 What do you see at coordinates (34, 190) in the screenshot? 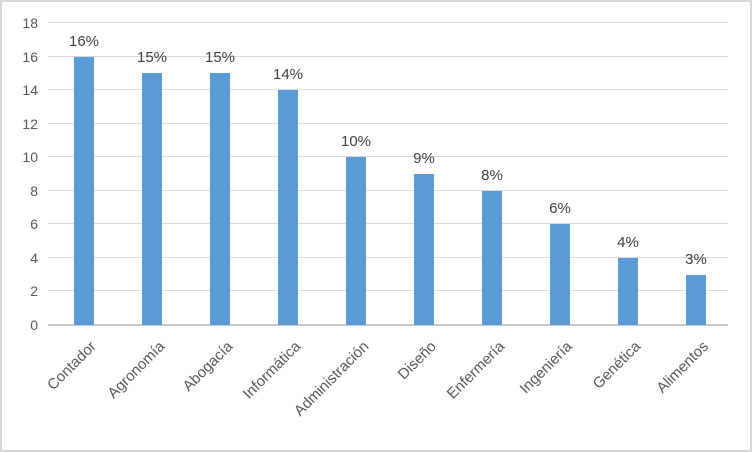
I see `y-axis-tick-label: 8` at bounding box center [34, 190].